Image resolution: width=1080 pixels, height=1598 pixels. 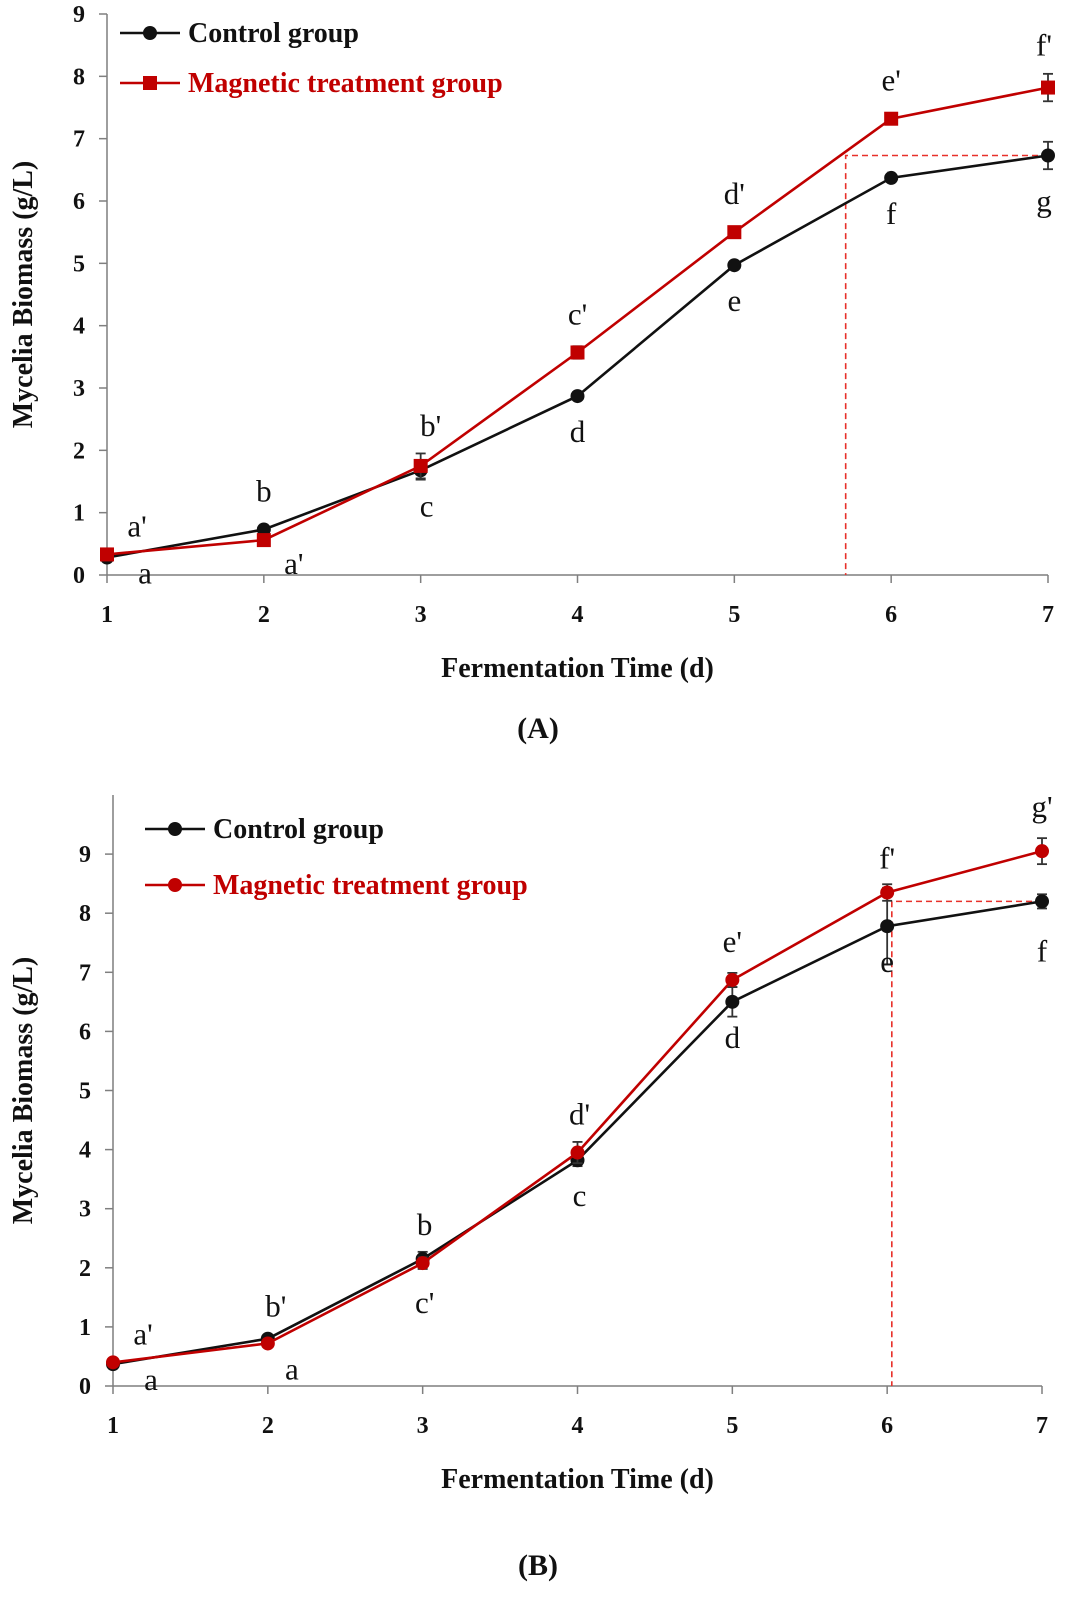 I want to click on significance-label: g, so click(x=1044, y=200).